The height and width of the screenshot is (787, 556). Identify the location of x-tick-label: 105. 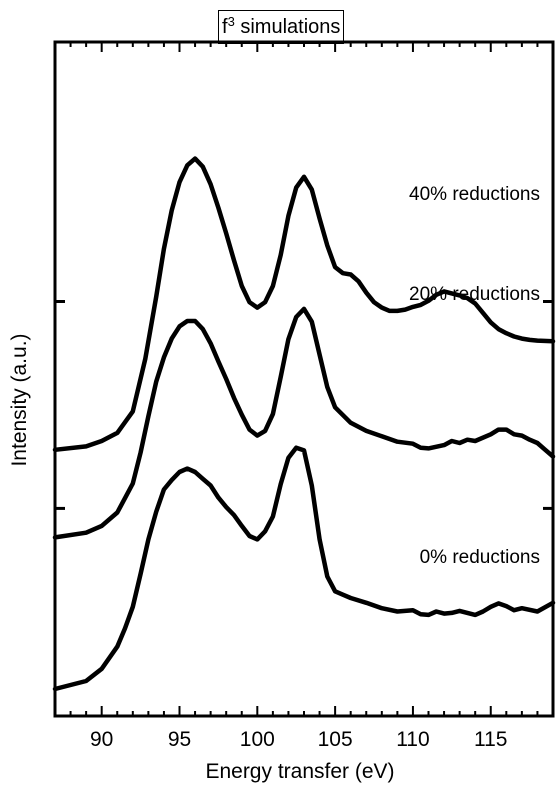
(335, 739).